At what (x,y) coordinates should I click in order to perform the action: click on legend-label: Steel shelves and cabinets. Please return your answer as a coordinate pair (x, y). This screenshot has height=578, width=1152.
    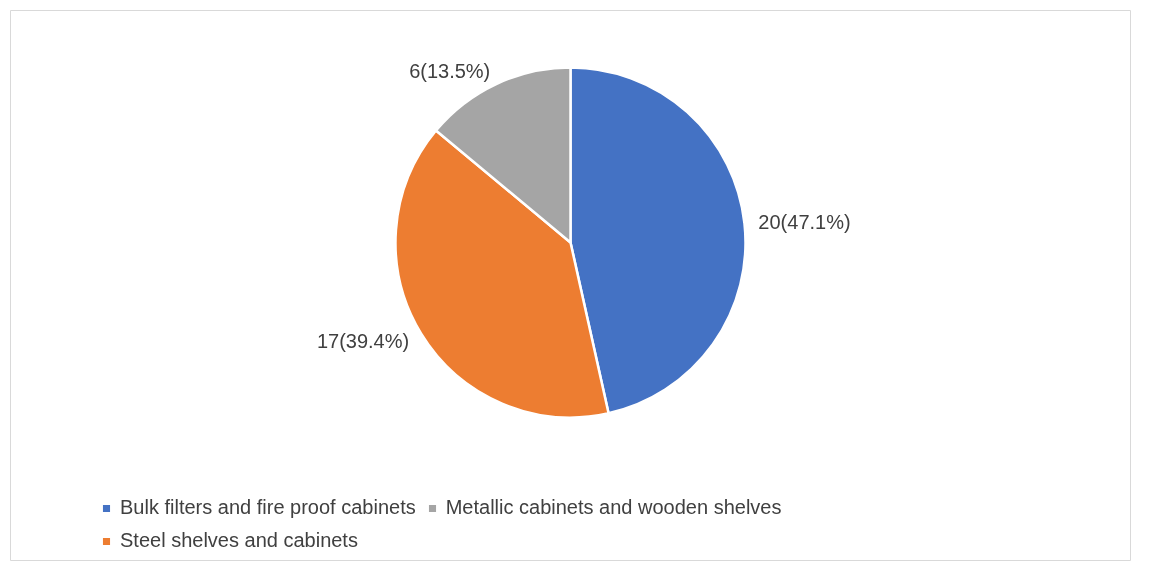
    Looking at the image, I should click on (239, 540).